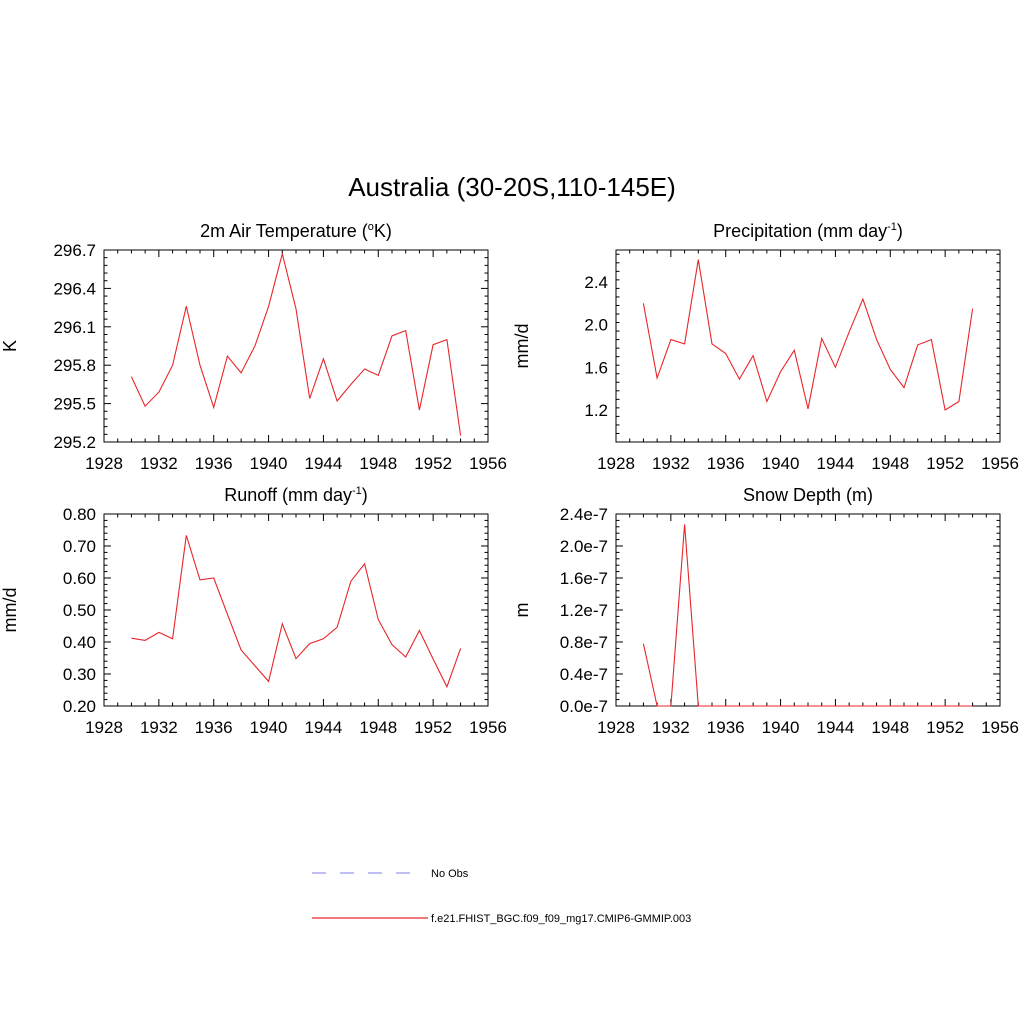 This screenshot has height=1024, width=1024. Describe the element at coordinates (74, 442) in the screenshot. I see `y-tick-label: 295.2` at that location.